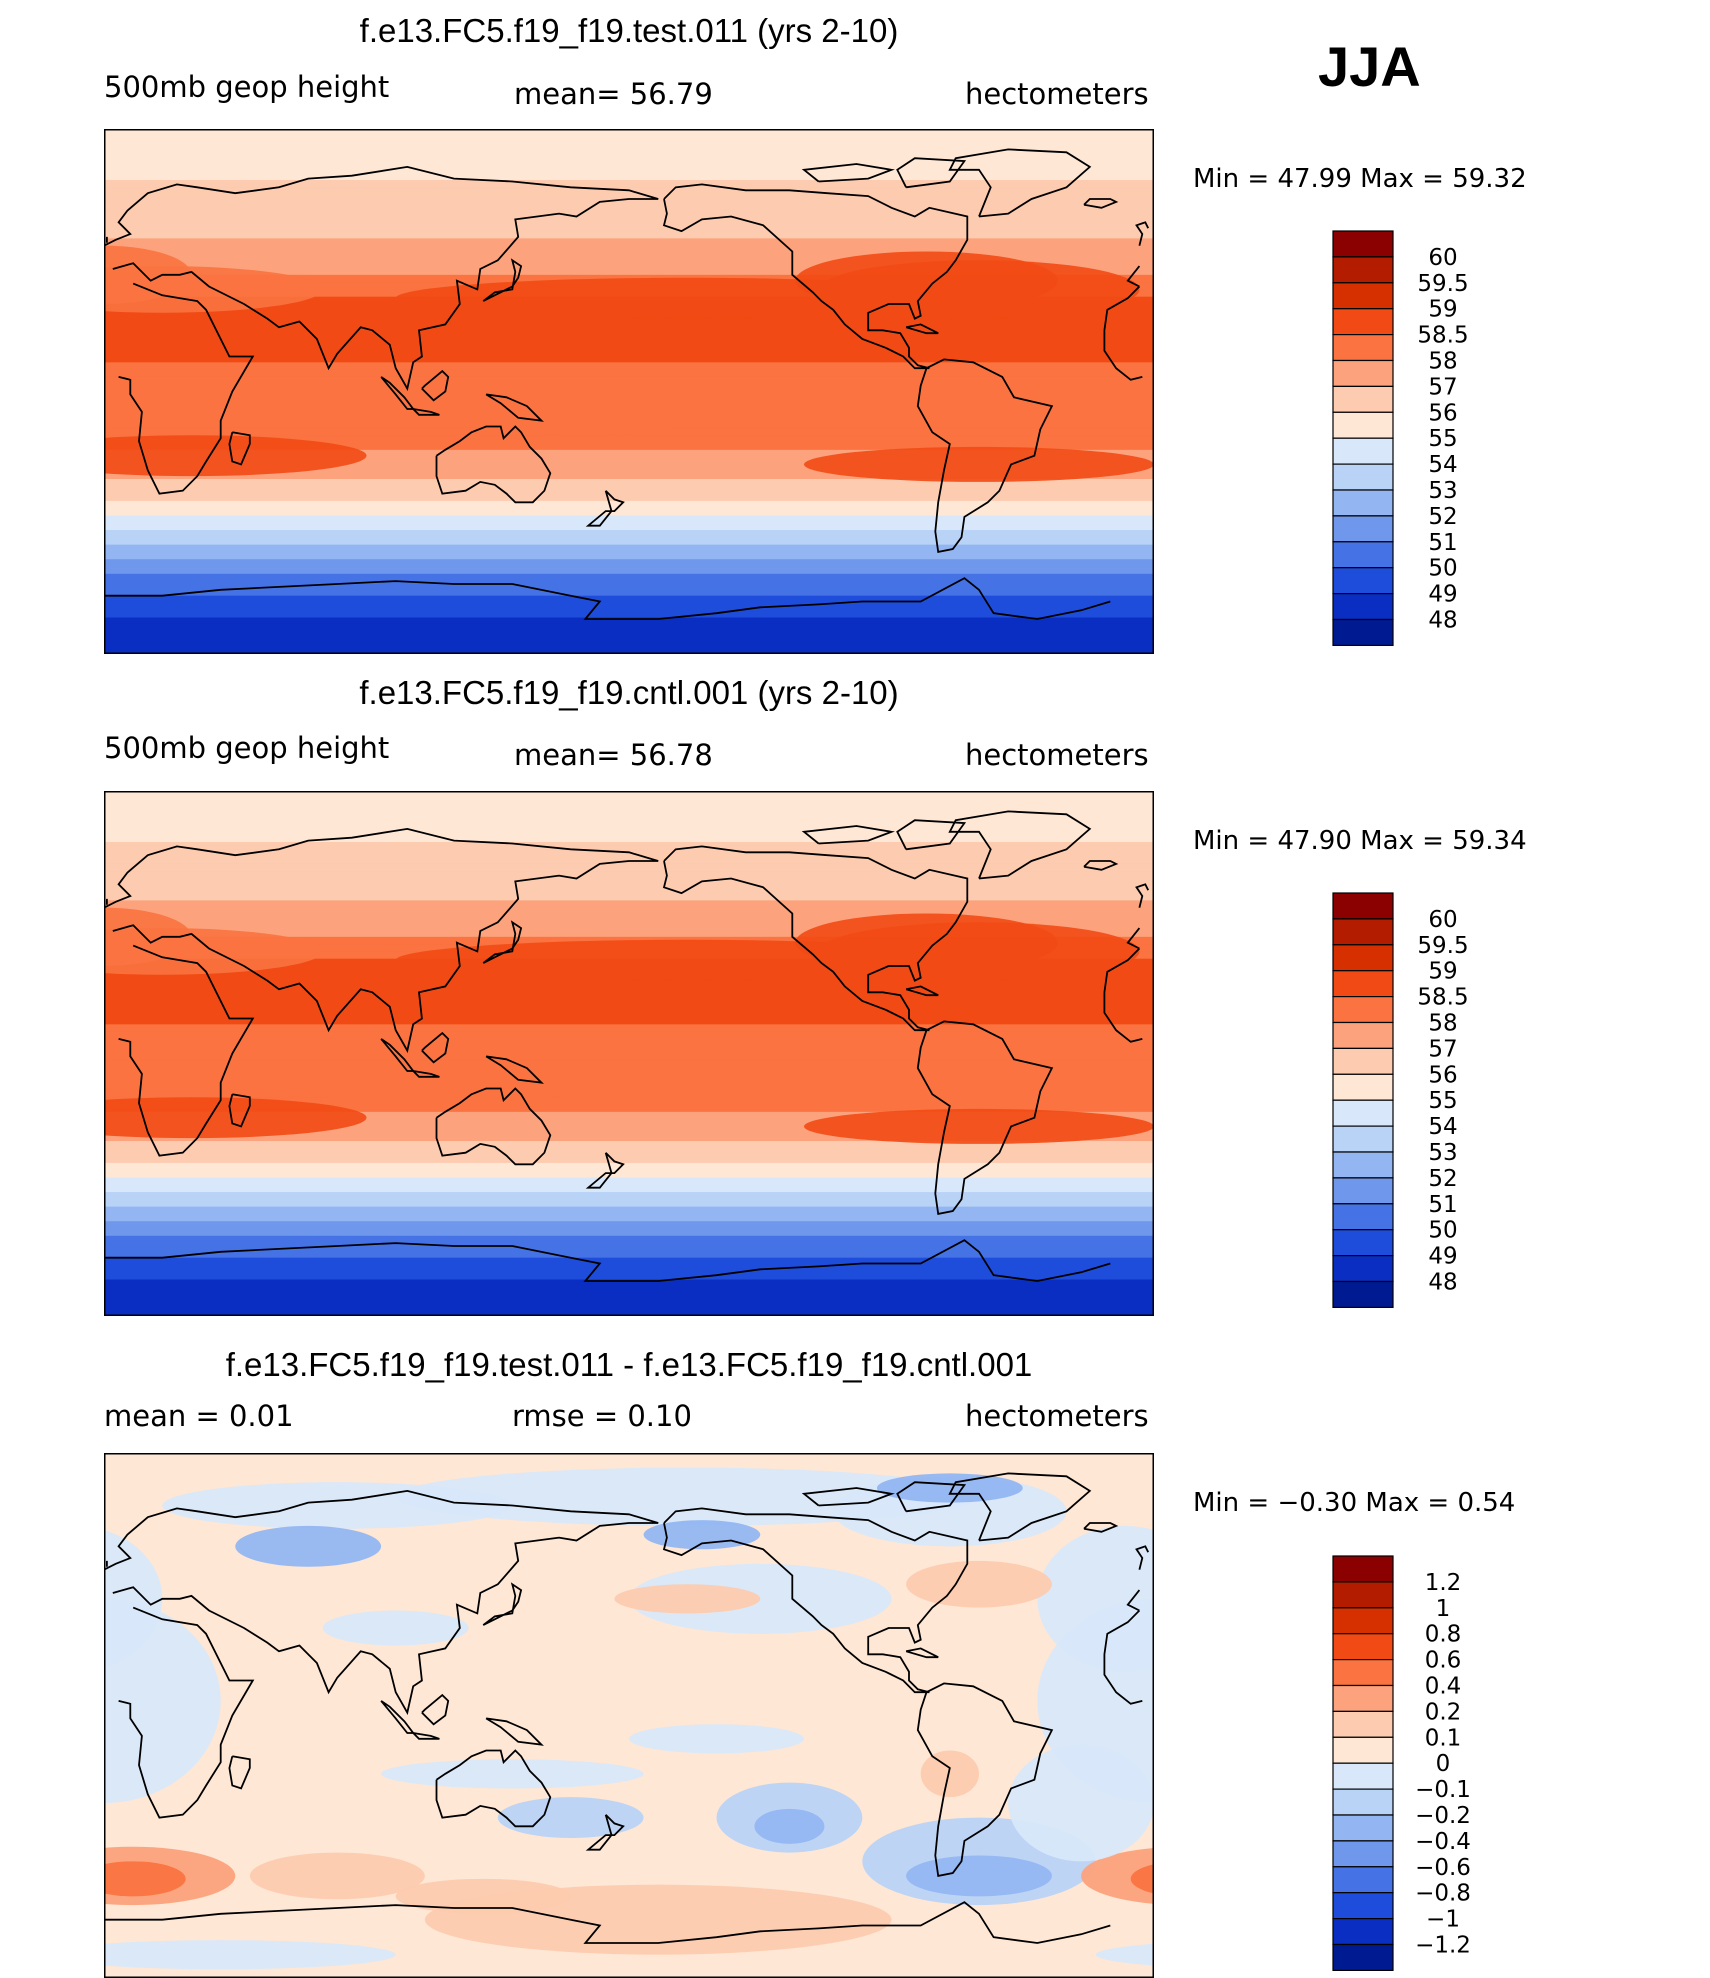 Image resolution: width=1710 pixels, height=1978 pixels. I want to click on panel-2-title: f.e13.FC5.f19_f19.cntl.001 (yrs 2-10), so click(629, 692).